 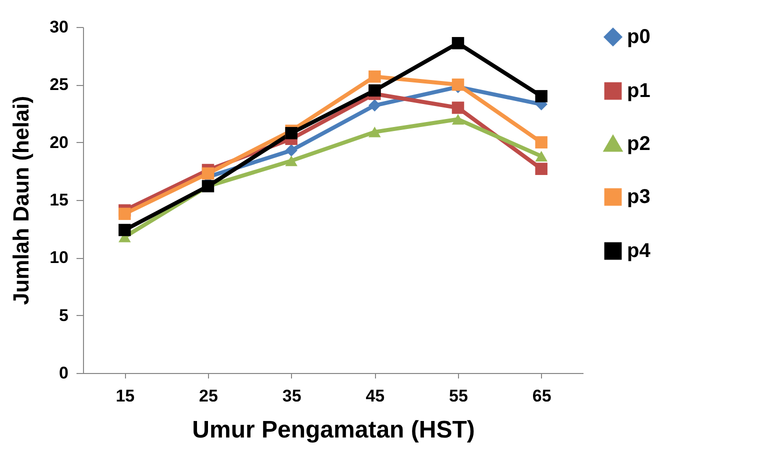 What do you see at coordinates (638, 37) in the screenshot?
I see `legend-label: p0` at bounding box center [638, 37].